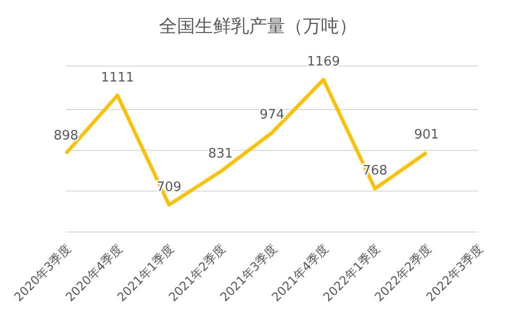 Image resolution: width=517 pixels, height=320 pixels. I want to click on chart-title: 全国生鲜乳产量（万吨）, so click(258, 27).